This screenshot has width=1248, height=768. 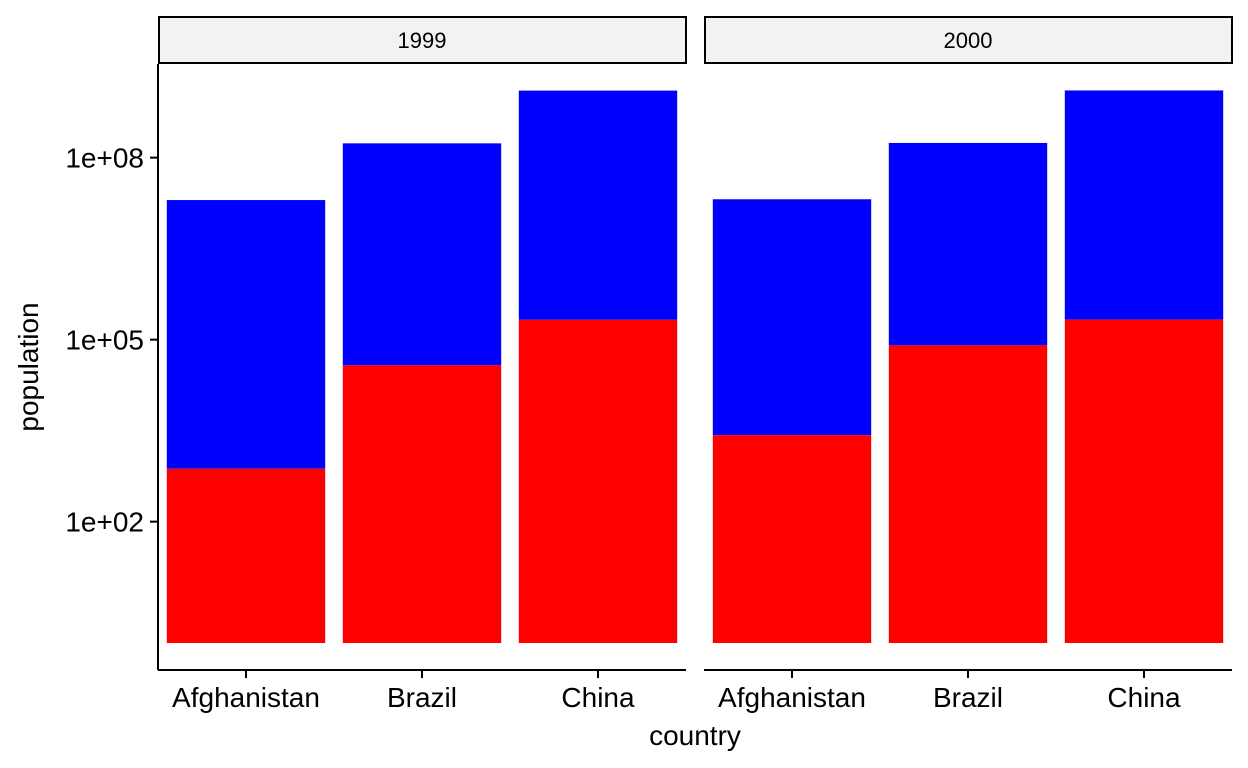 I want to click on y-tick-label: 1e+05, so click(x=104, y=340).